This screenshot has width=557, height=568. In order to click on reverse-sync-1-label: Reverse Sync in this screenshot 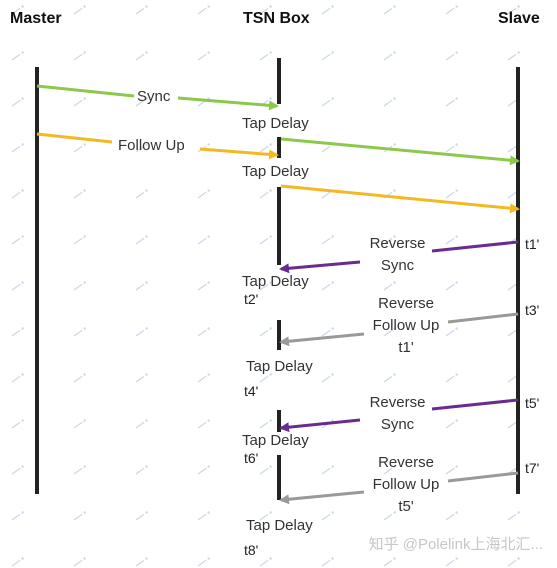, I will do `click(397, 255)`.